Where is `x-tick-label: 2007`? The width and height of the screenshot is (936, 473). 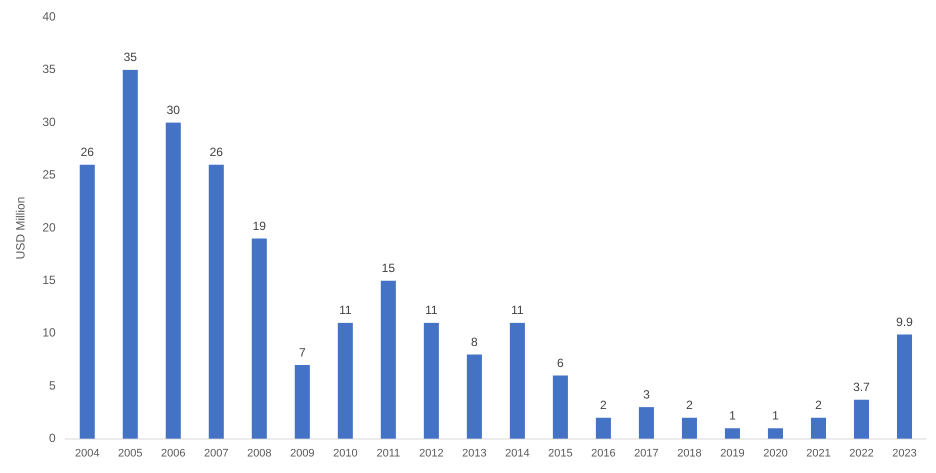 x-tick-label: 2007 is located at coordinates (216, 453).